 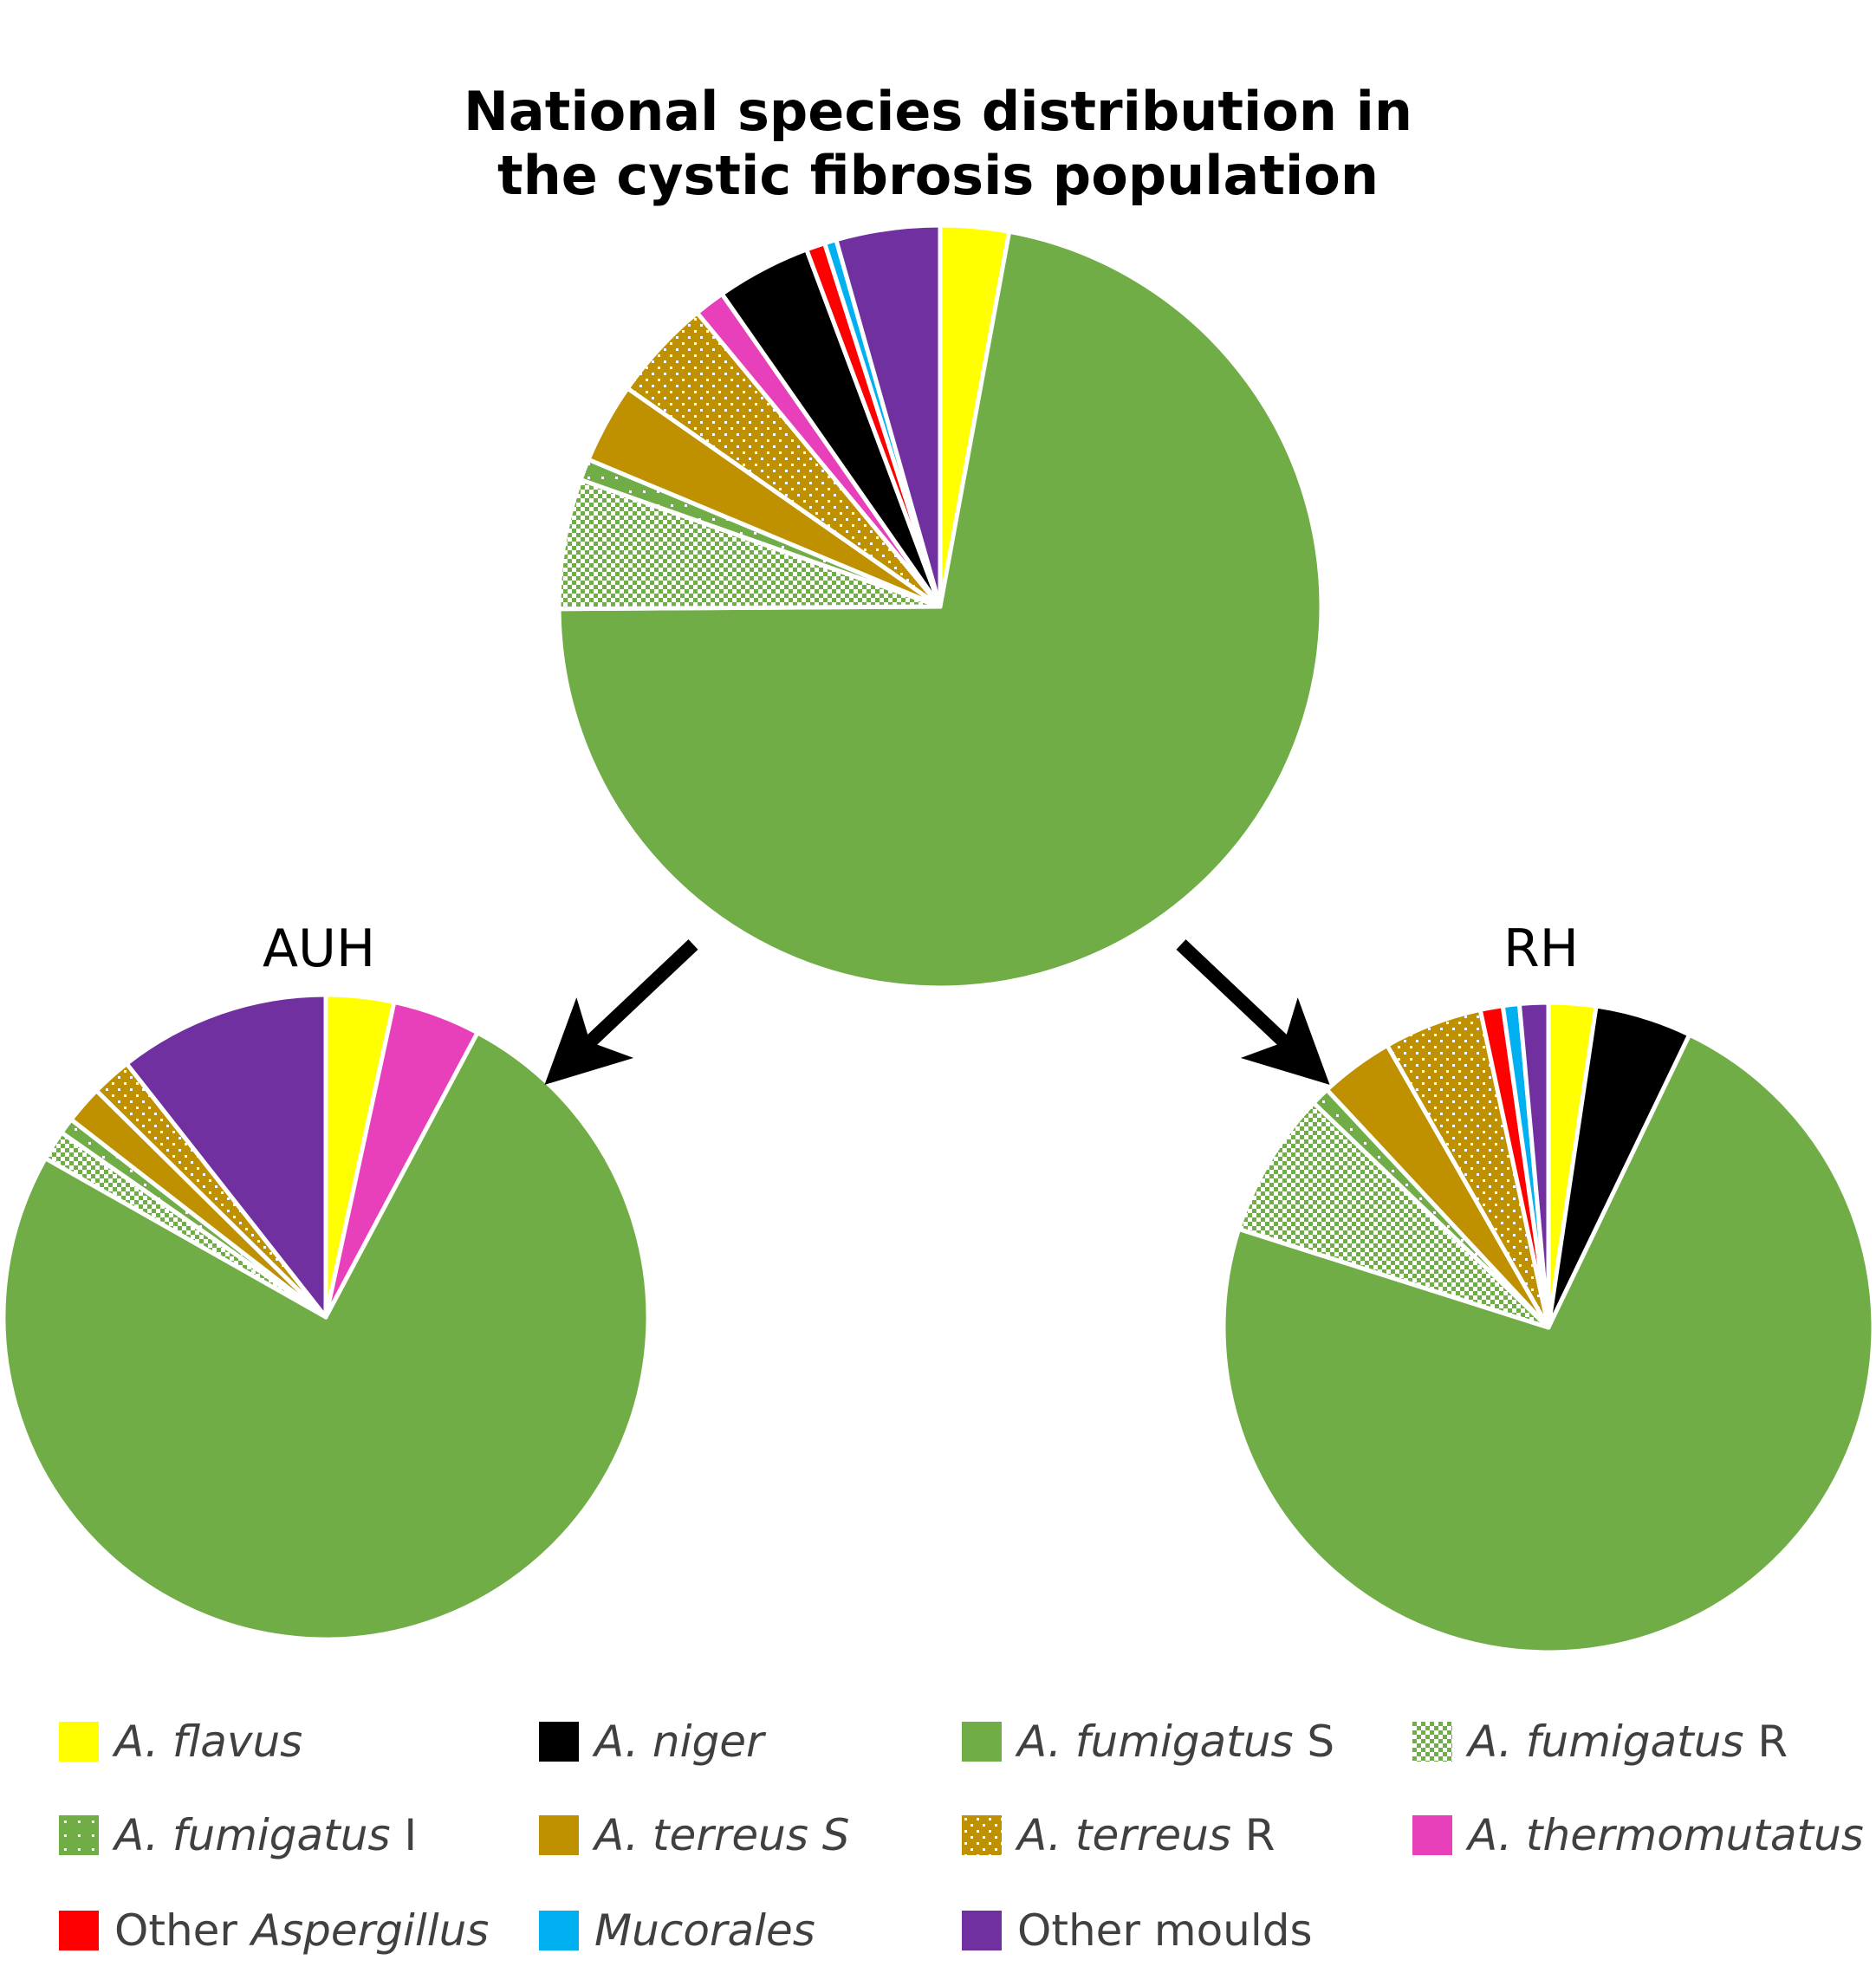 I want to click on legend-item-mucorales: Mucorales, so click(x=677, y=1931).